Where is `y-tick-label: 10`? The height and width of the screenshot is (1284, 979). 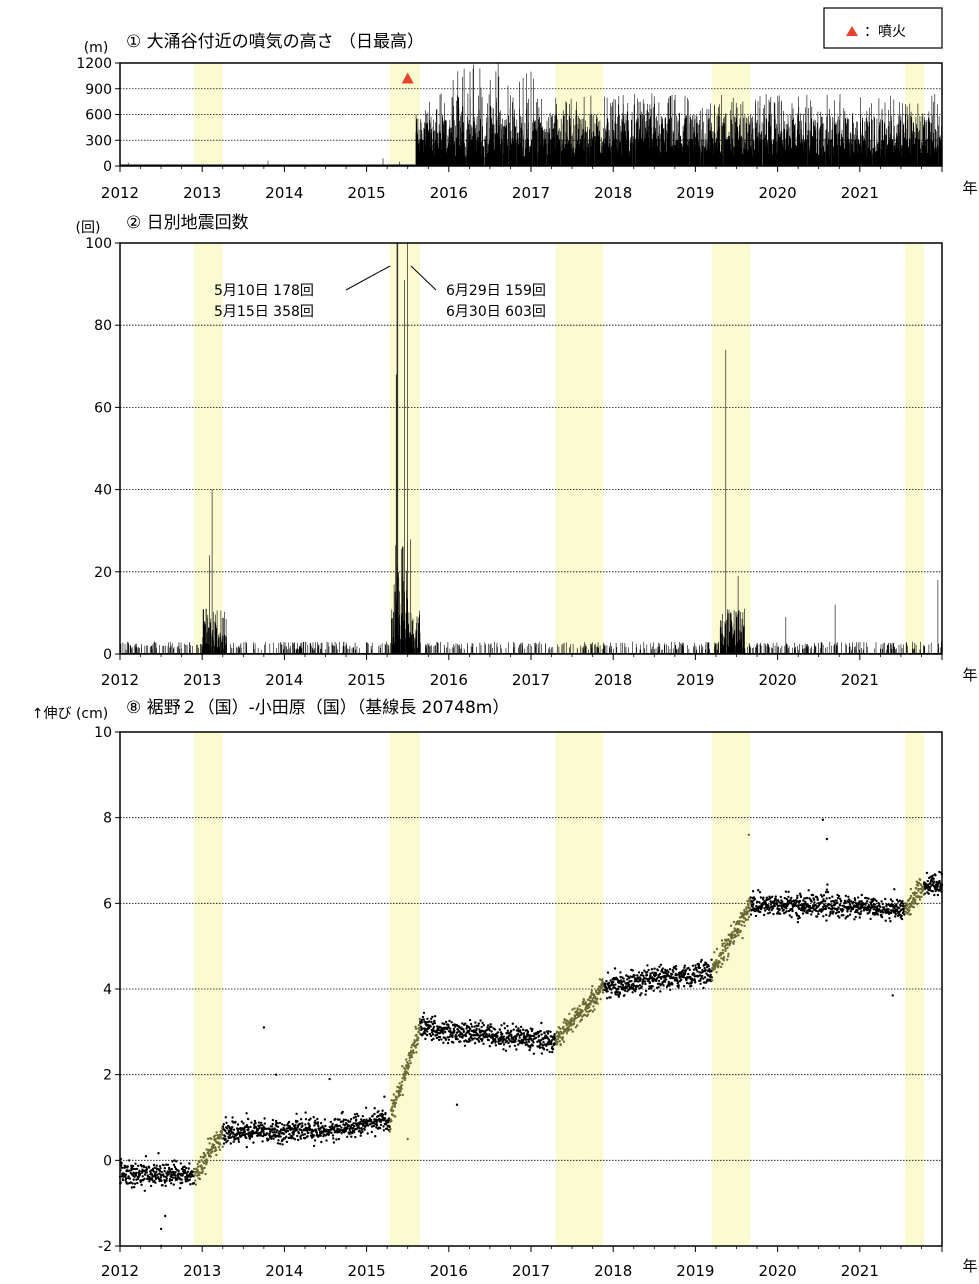 y-tick-label: 10 is located at coordinates (103, 733).